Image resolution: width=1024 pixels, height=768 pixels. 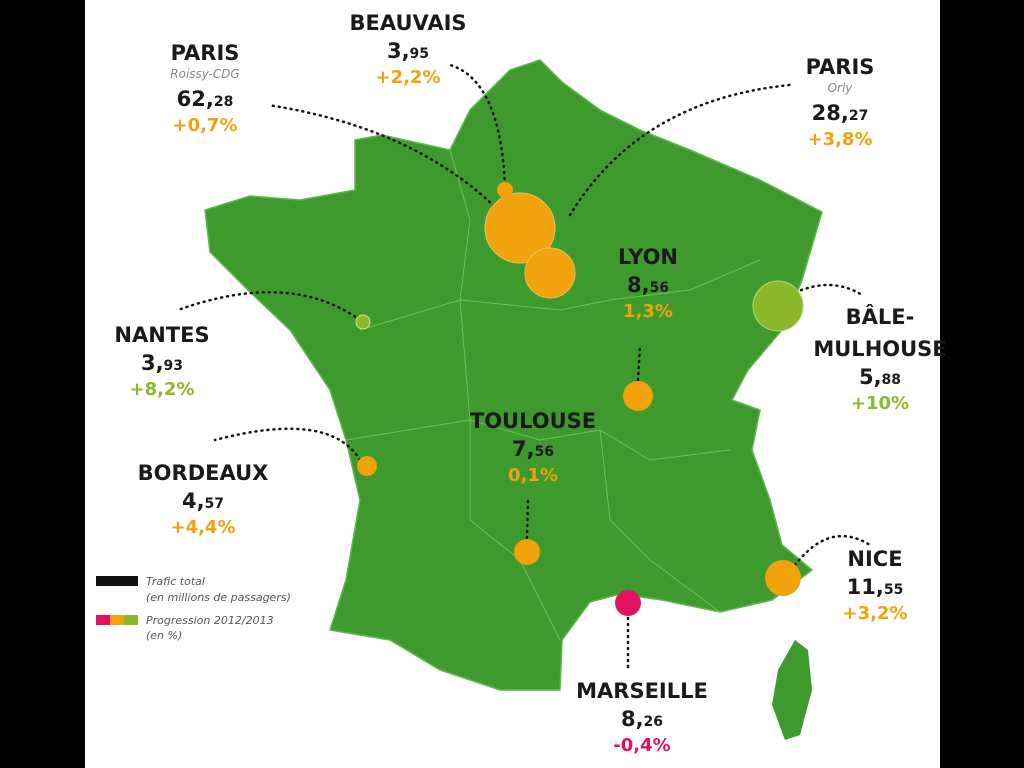 What do you see at coordinates (164, 635) in the screenshot?
I see `legend-text: (en %)` at bounding box center [164, 635].